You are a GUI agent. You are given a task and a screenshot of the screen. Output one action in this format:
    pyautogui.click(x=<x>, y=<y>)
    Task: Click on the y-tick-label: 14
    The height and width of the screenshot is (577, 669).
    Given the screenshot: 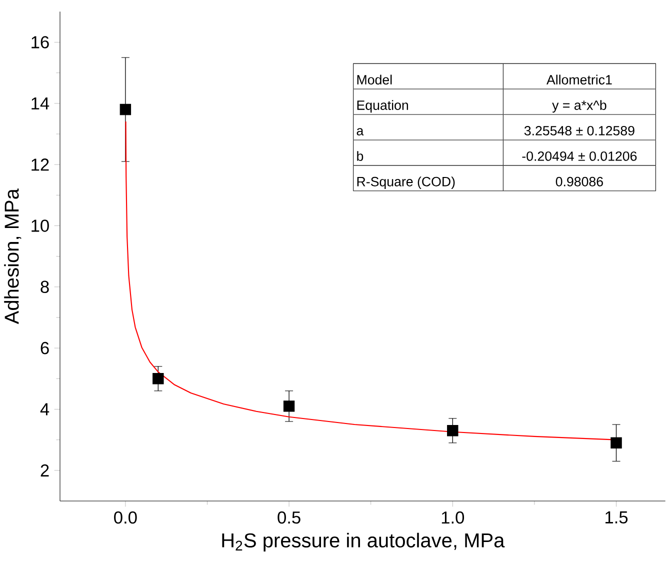 What is the action you would take?
    pyautogui.click(x=41, y=103)
    